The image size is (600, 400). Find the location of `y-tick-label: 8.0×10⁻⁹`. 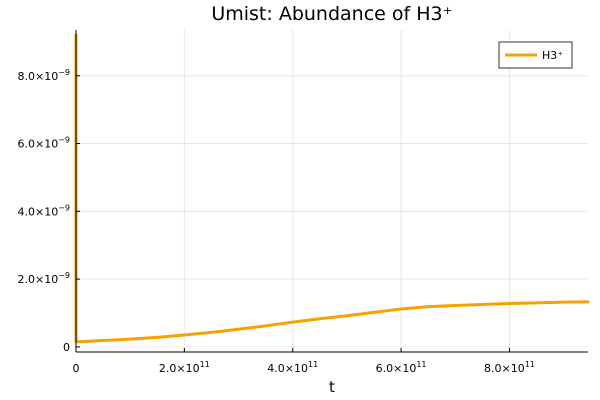

y-tick-label: 8.0×10⁻⁹ is located at coordinates (43, 75).